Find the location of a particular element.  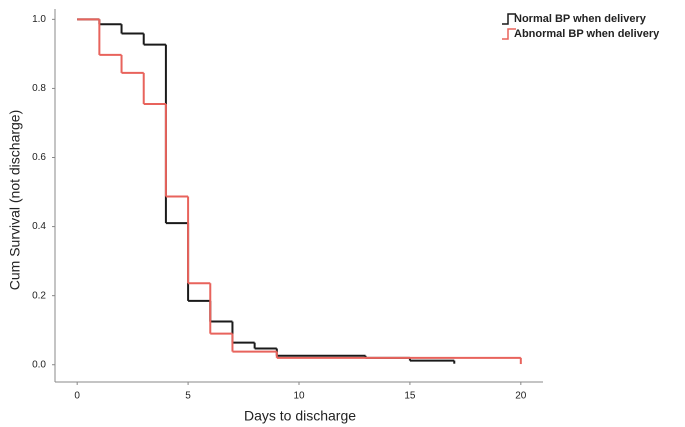

x-tick-label: 15 is located at coordinates (410, 396).